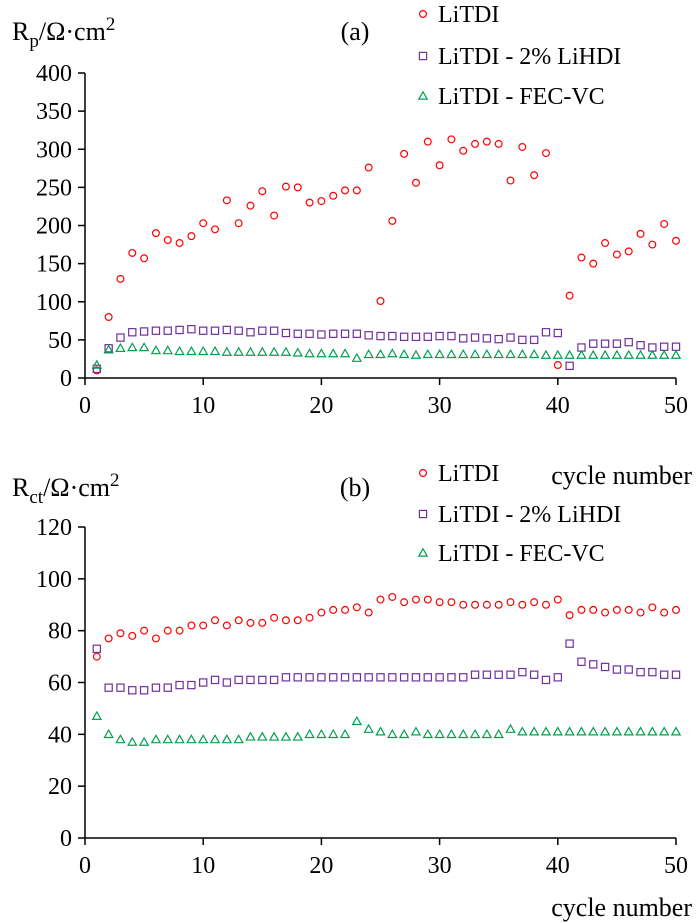 The height and width of the screenshot is (923, 697). I want to click on panel-label: (a), so click(355, 31).